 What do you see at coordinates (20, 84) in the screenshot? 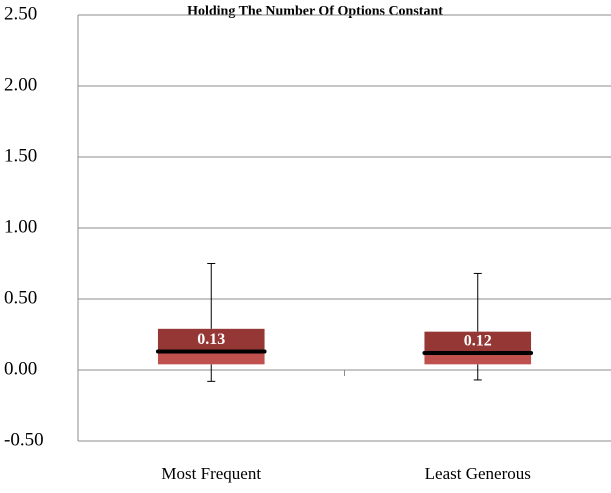
I see `y-tick-label: 2.00` at bounding box center [20, 84].